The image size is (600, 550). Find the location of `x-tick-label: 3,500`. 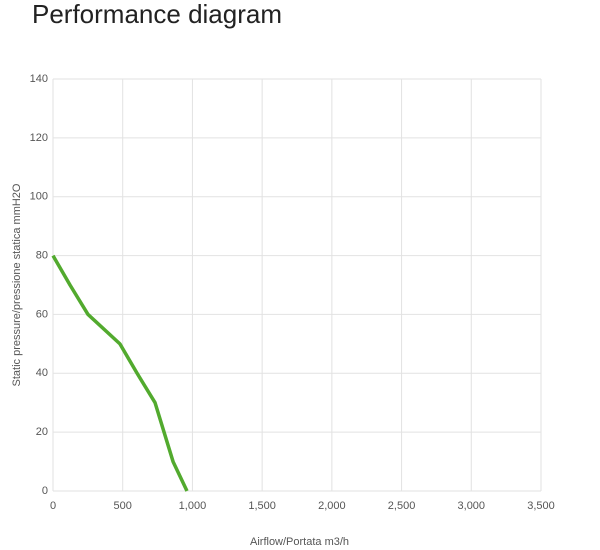

x-tick-label: 3,500 is located at coordinates (541, 506).